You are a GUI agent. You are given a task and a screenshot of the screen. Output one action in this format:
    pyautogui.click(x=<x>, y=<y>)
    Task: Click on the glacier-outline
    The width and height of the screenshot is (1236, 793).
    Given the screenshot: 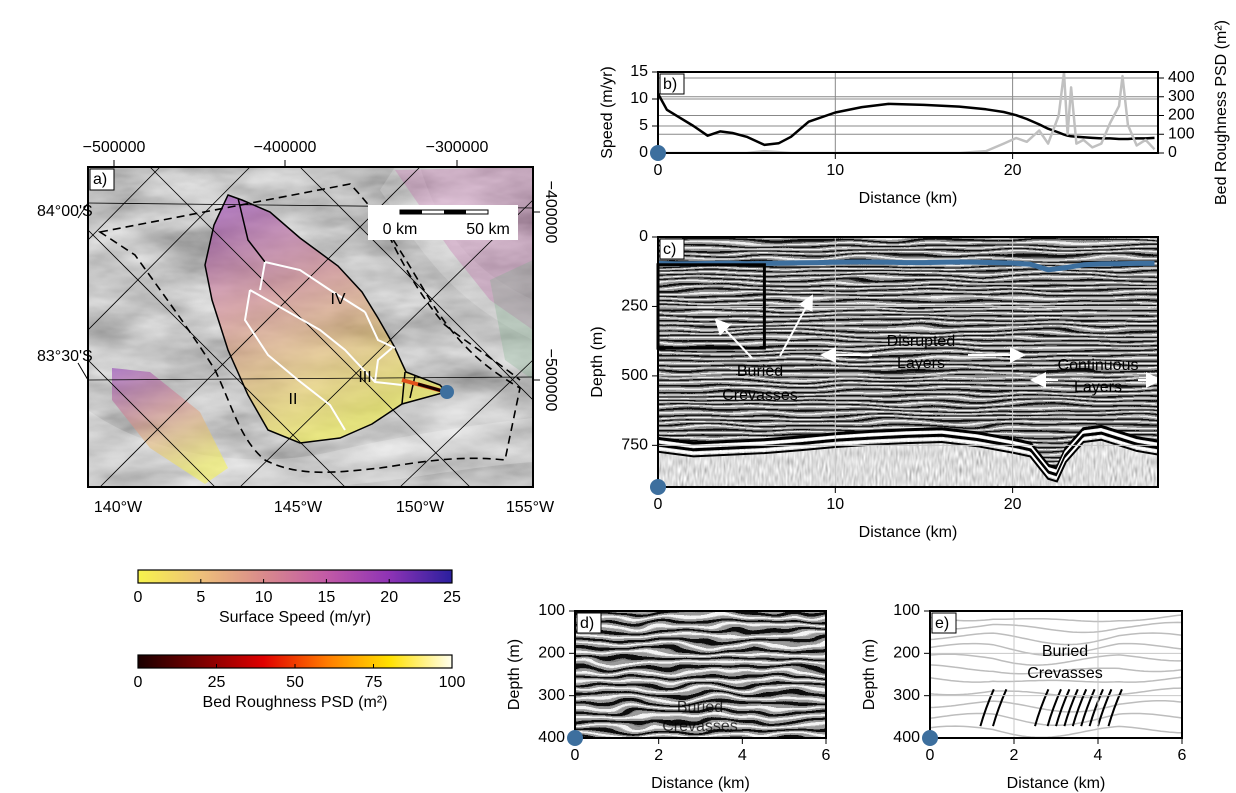 What is the action you would take?
    pyautogui.click(x=326, y=319)
    